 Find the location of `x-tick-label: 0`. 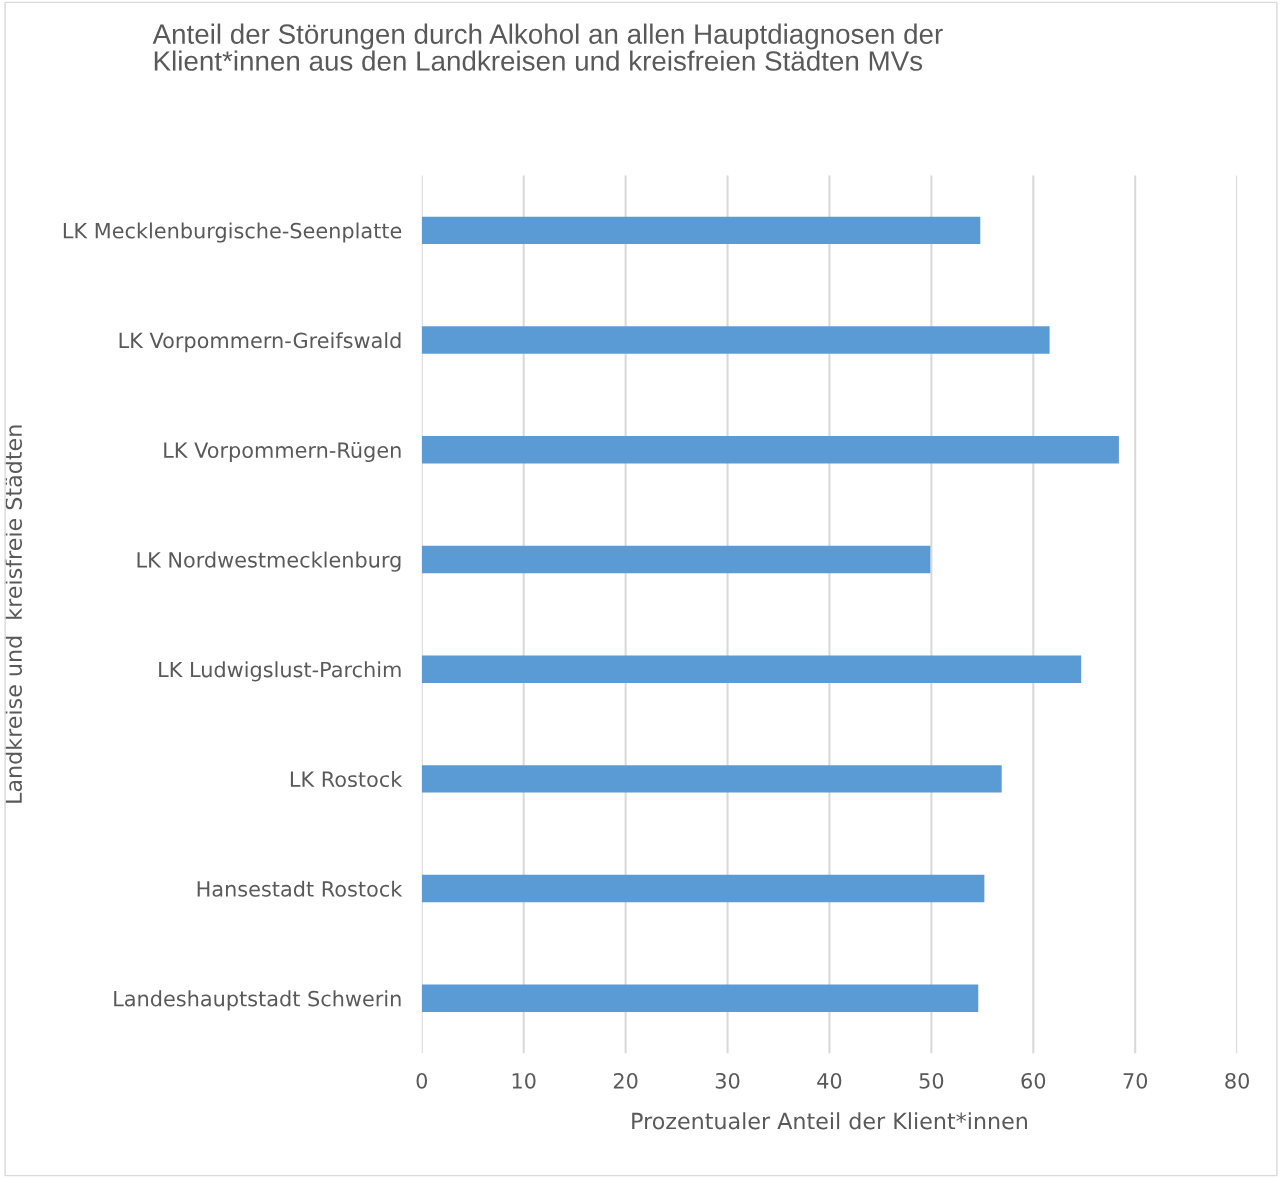

x-tick-label: 0 is located at coordinates (422, 1080).